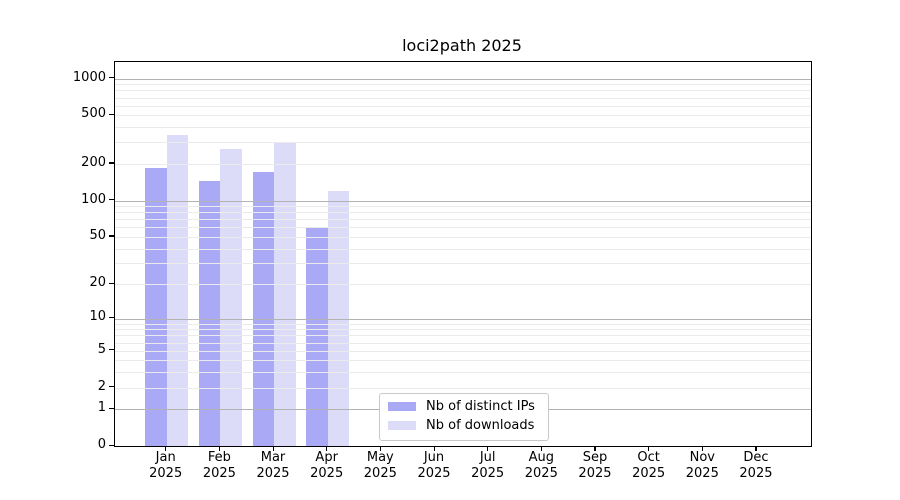 Image resolution: width=900 pixels, height=500 pixels. I want to click on x-tick-mark-may, so click(380, 448).